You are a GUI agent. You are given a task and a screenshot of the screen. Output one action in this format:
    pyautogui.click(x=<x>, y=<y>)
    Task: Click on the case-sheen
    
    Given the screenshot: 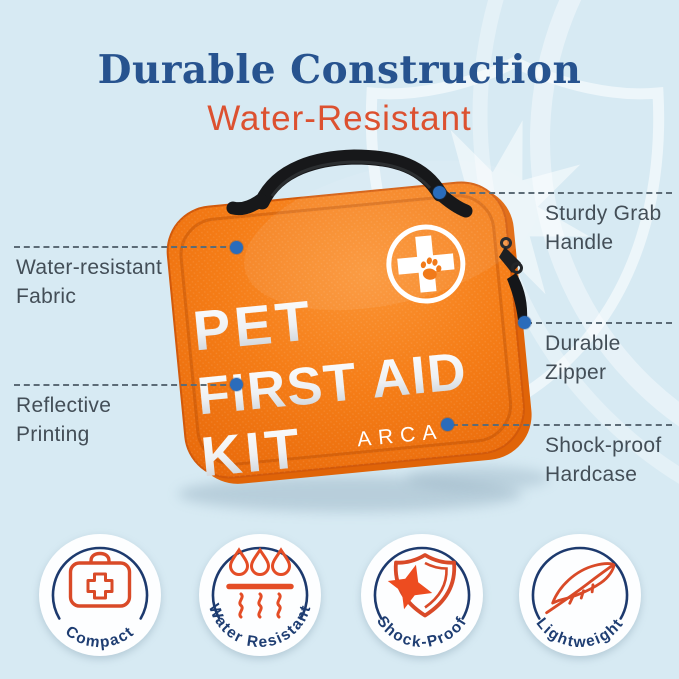 What is the action you would take?
    pyautogui.click(x=391, y=235)
    